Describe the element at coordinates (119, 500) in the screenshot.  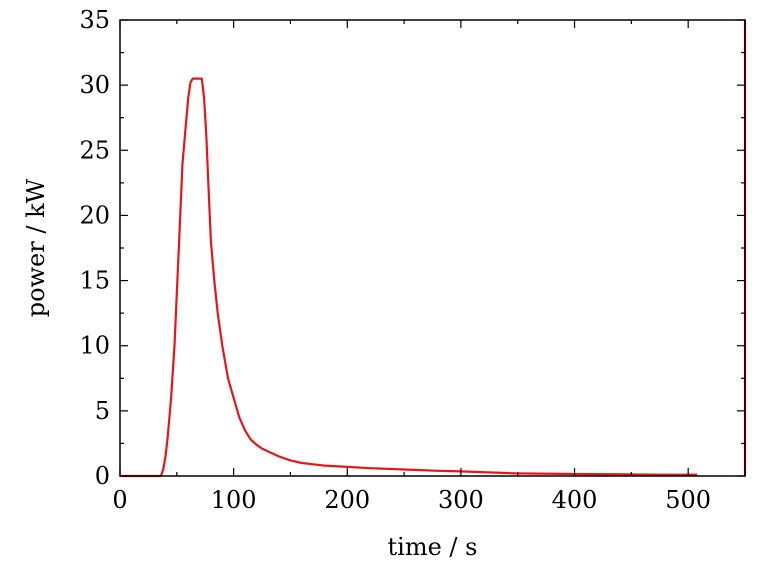
I see `x-tick-label: 0` at that location.